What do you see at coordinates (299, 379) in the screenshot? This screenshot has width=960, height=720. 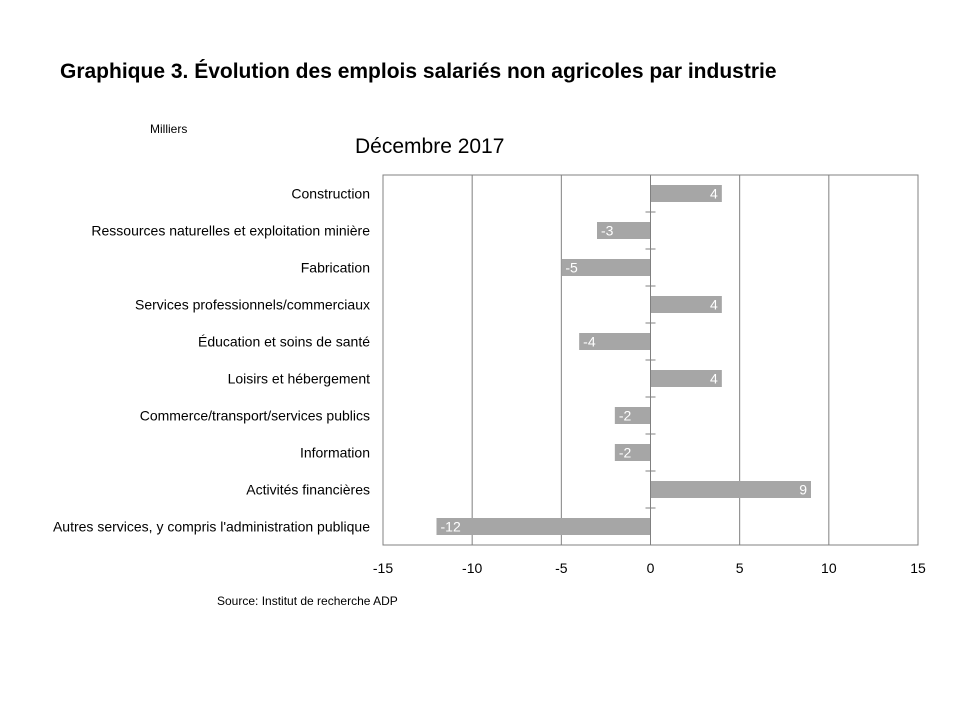 I see `category-label: Loisirs et hébergement` at bounding box center [299, 379].